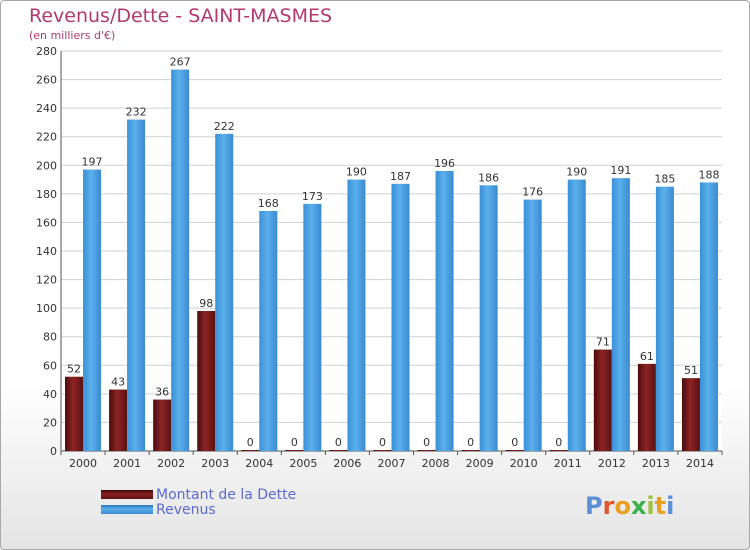  Describe the element at coordinates (127, 509) in the screenshot. I see `legend-swatch-revenue` at that location.